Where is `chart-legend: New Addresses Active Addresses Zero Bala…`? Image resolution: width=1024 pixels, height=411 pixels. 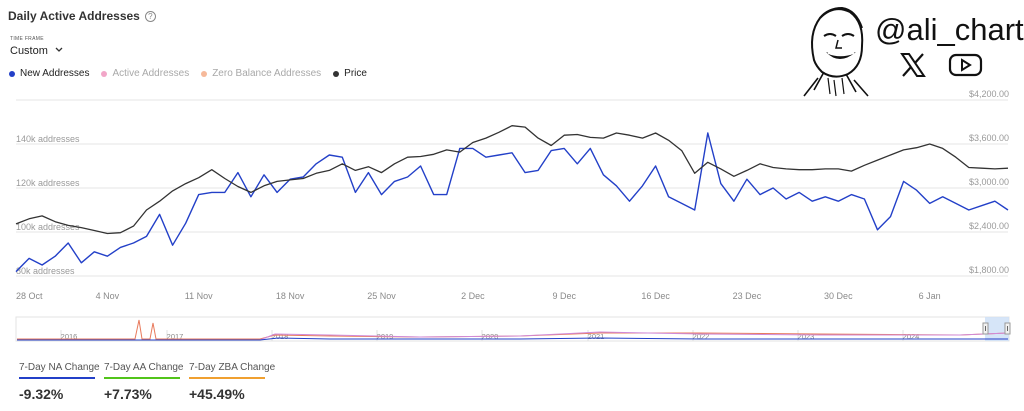
chart-legend: New Addresses Active Addresses Zero Bala… is located at coordinates (188, 73).